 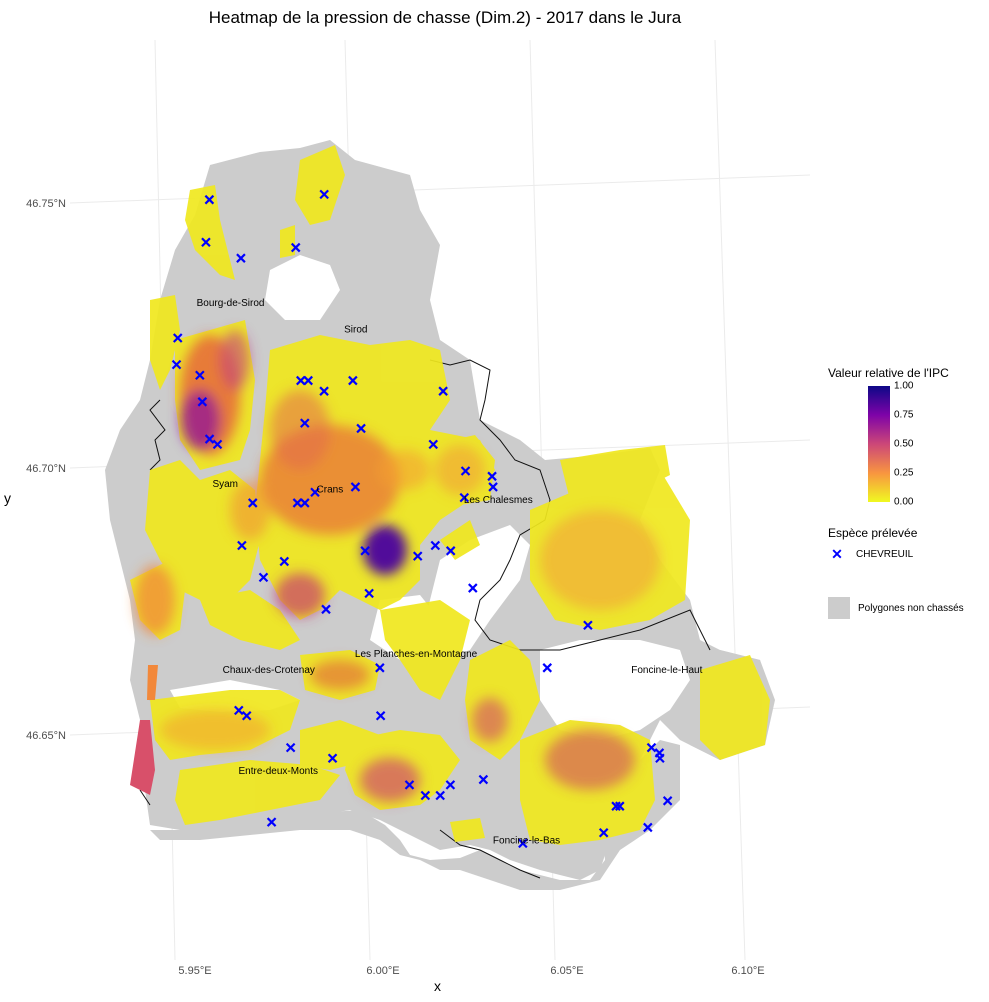 I want to click on border-line, so click(x=570, y=619).